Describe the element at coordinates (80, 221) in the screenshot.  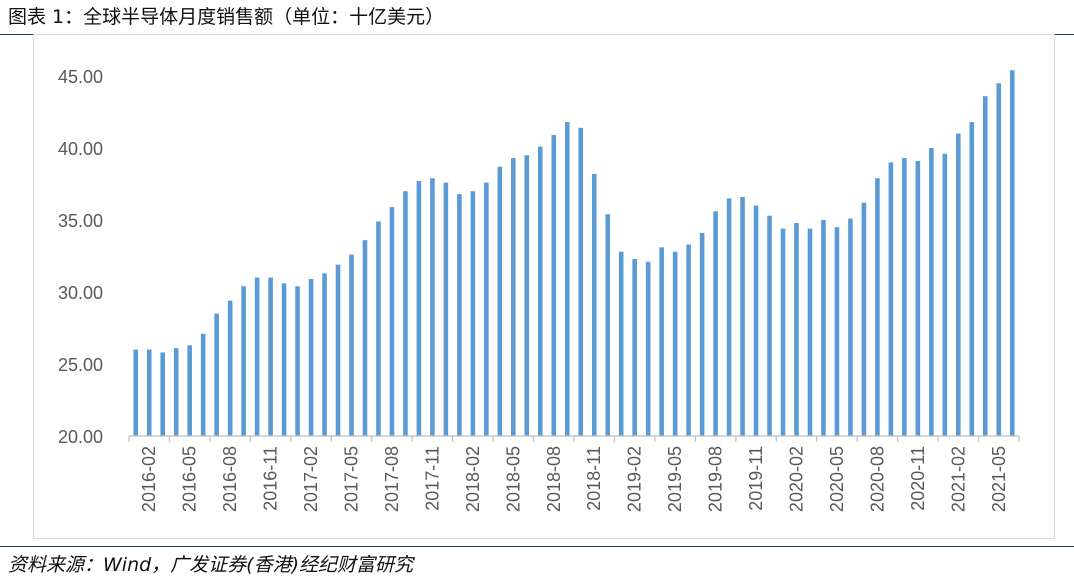
I see `y-tick-label: 35.00` at that location.